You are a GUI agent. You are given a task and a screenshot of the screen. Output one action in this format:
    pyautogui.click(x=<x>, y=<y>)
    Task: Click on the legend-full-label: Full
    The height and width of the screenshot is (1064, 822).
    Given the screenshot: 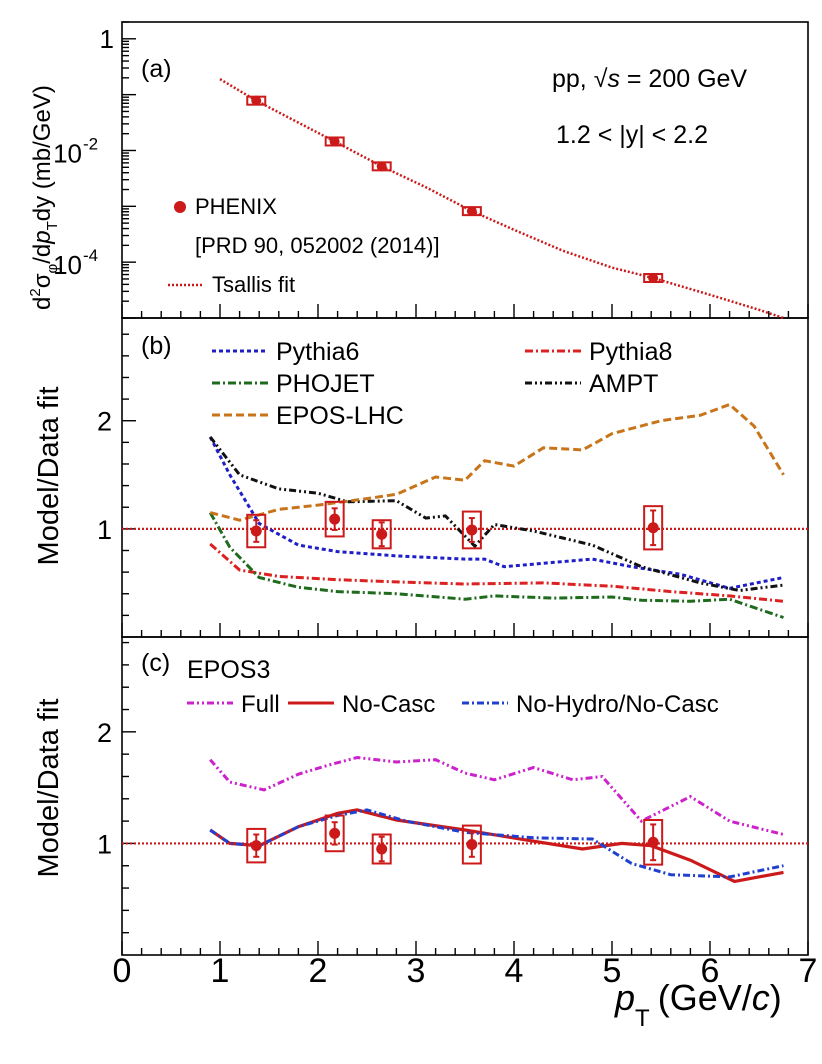 What is the action you would take?
    pyautogui.click(x=260, y=704)
    